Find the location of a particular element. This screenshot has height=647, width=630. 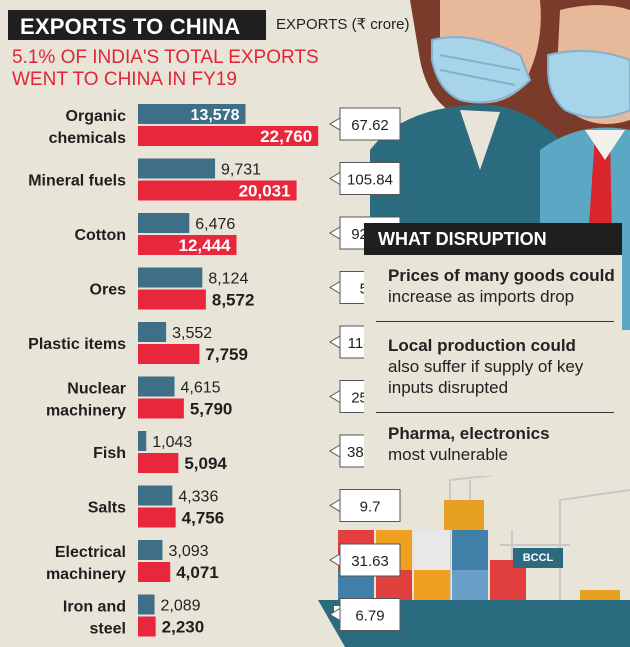

callout-value: 9.7 is located at coordinates (370, 507).